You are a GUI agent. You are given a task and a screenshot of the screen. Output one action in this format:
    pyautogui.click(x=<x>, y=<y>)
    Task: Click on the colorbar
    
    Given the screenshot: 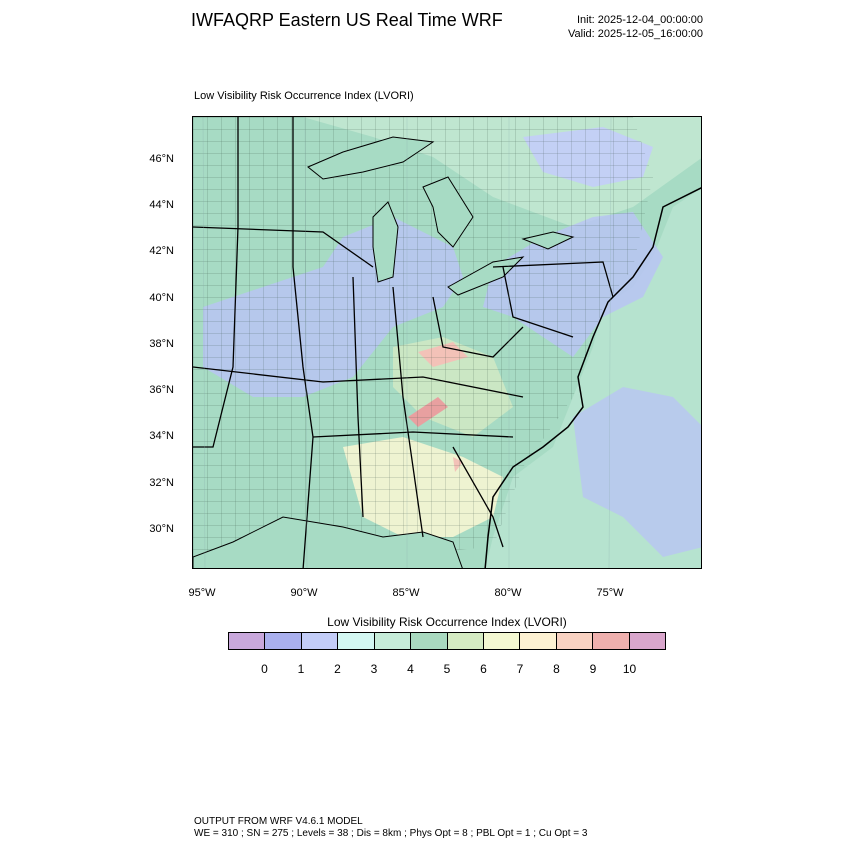 What is the action you would take?
    pyautogui.click(x=447, y=641)
    